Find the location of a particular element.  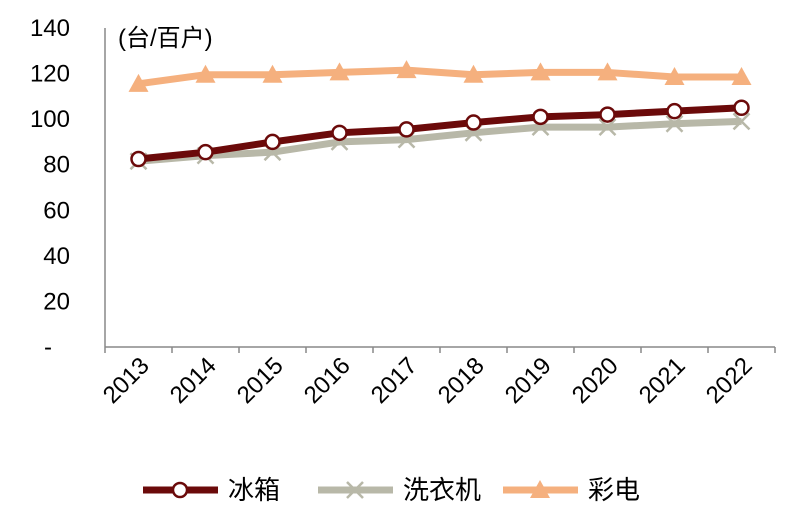

y-tick-label: 120 is located at coordinates (50, 74).